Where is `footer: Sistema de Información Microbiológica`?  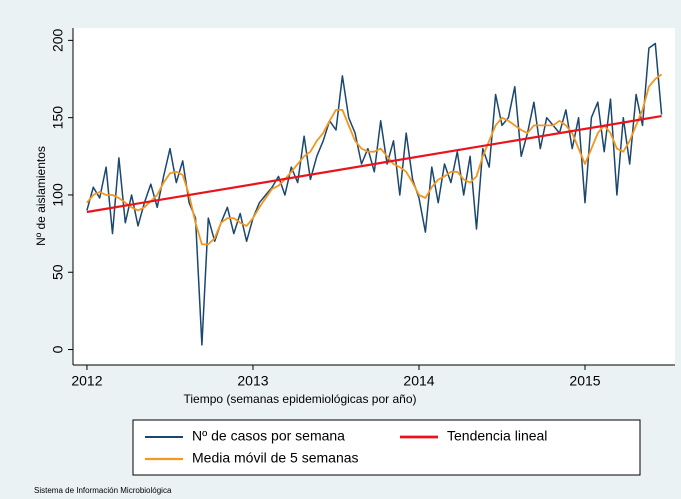 footer: Sistema de Información Microbiológica is located at coordinates (103, 490).